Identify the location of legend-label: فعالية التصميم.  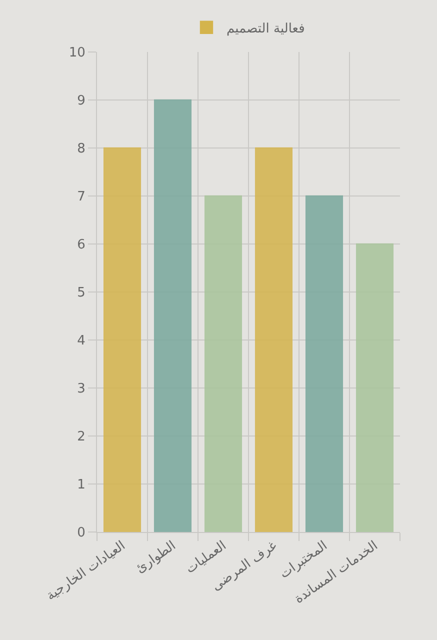
(265, 28).